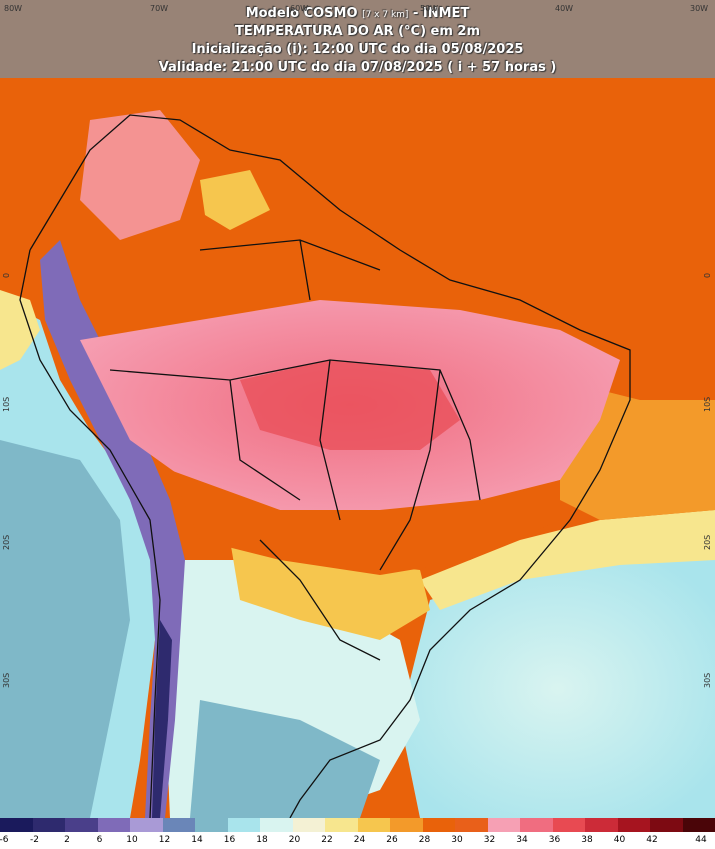  Describe the element at coordinates (564, 8) in the screenshot. I see `lon-label-40w: 40W` at that location.